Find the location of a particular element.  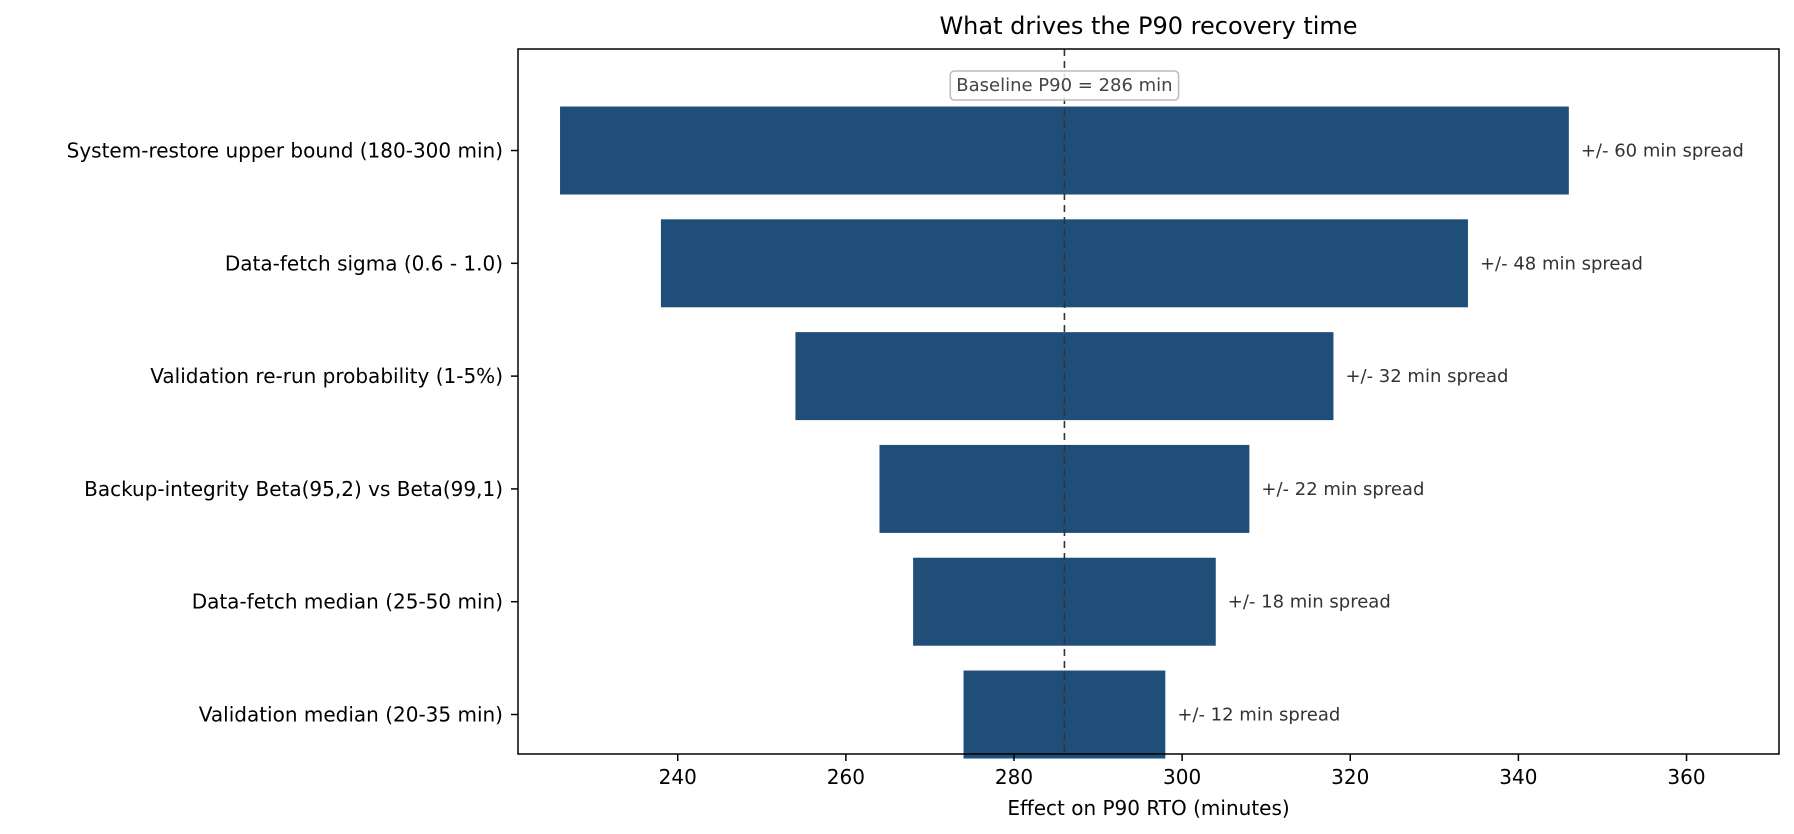

spread-annotation: +/- 22 min spread is located at coordinates (1342, 489).